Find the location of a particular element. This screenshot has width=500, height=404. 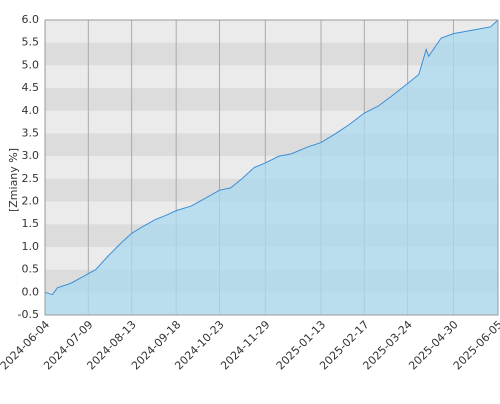

y-tick-label: 6.0 is located at coordinates (31, 19).